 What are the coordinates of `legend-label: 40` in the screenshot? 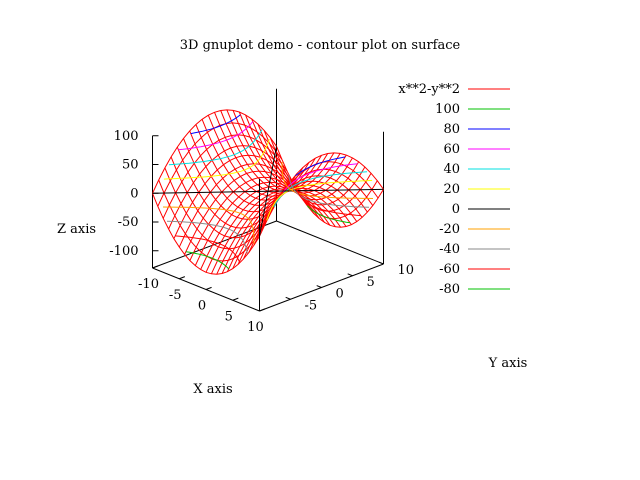 It's located at (451, 169).